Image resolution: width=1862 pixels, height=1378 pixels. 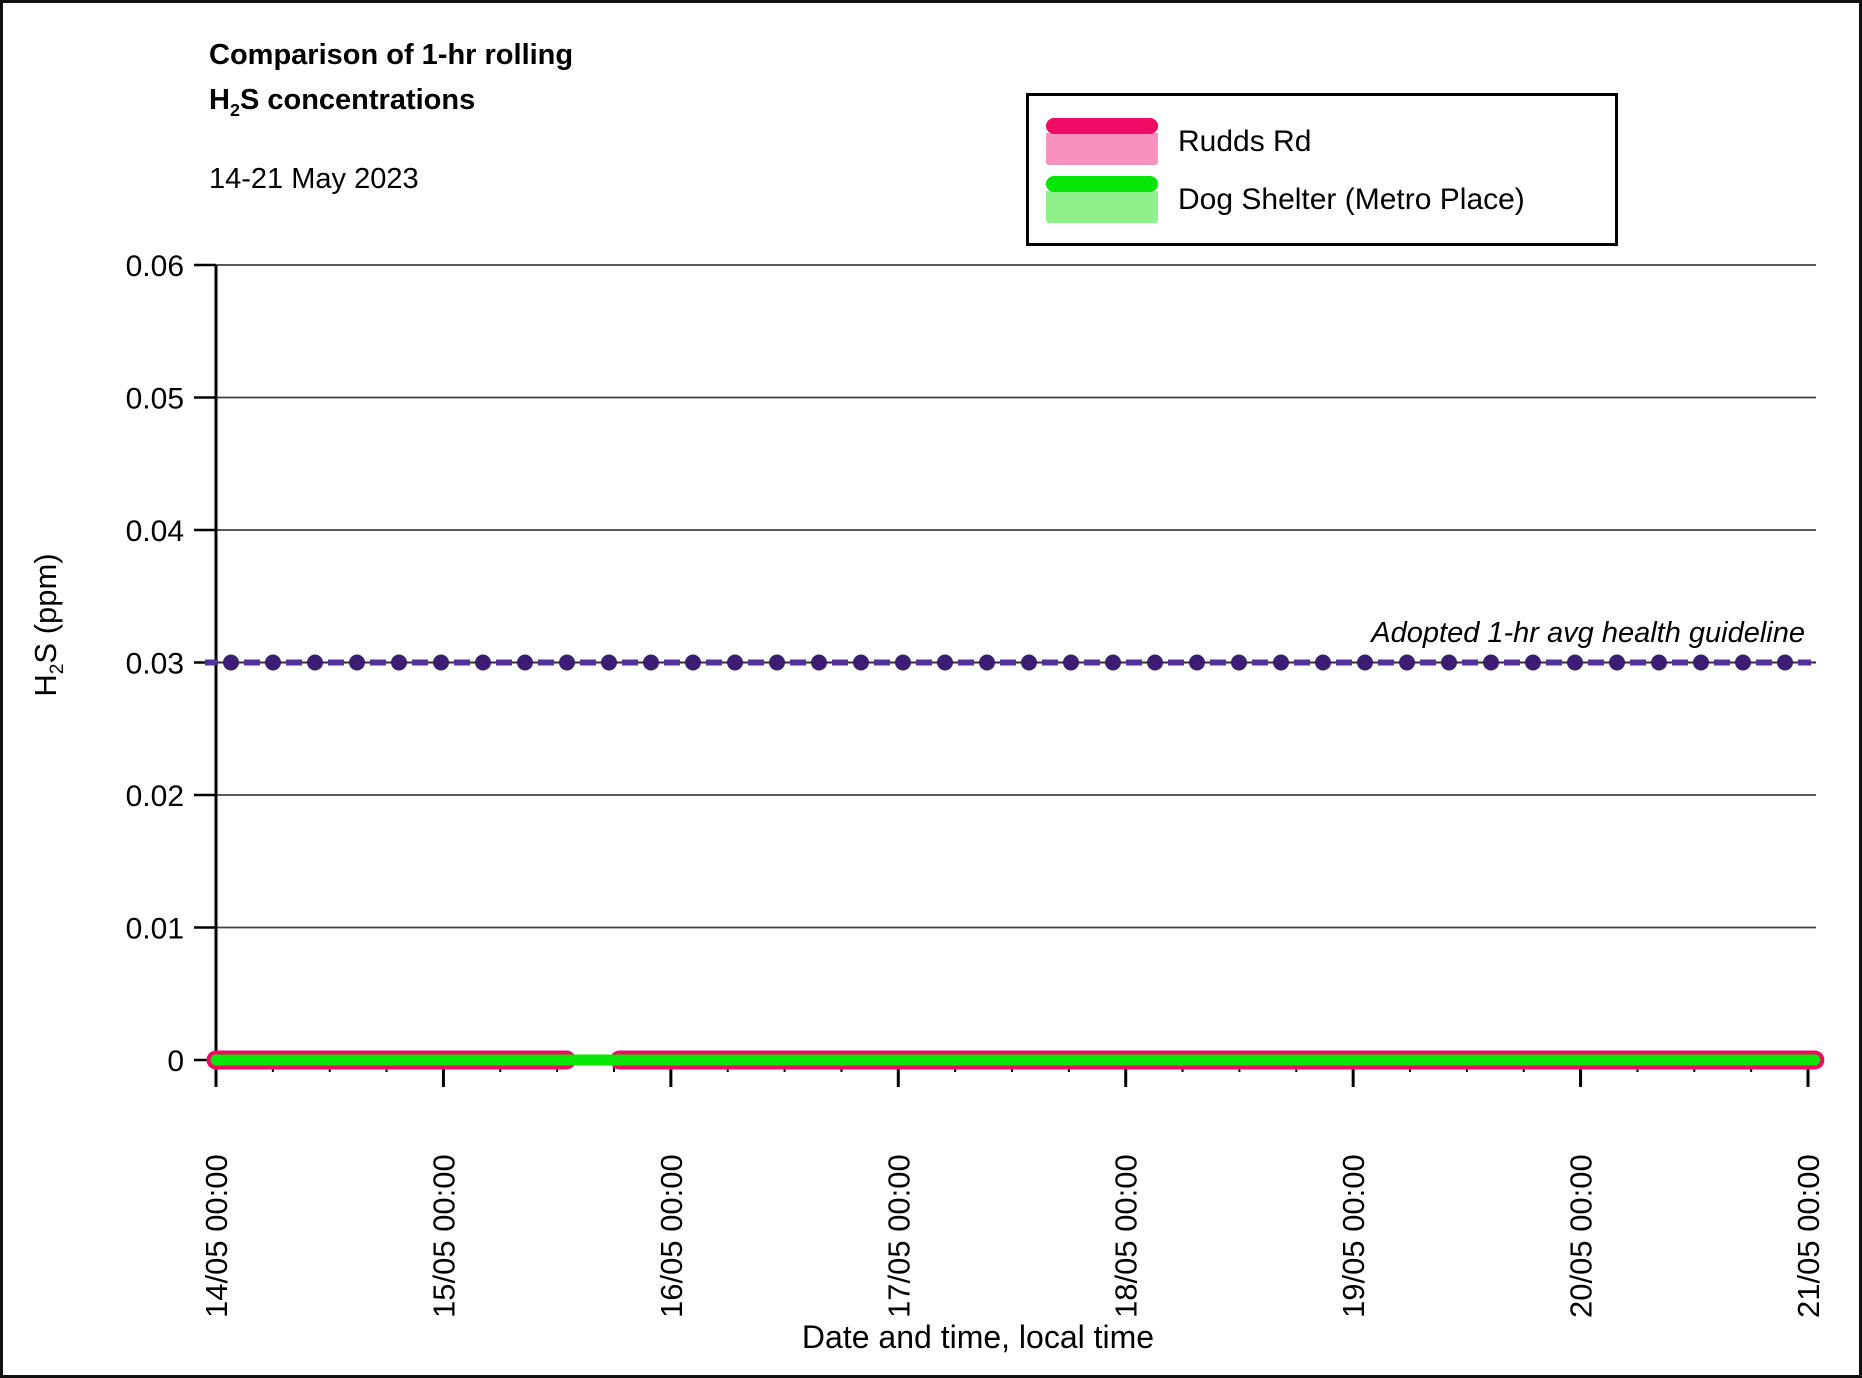 What do you see at coordinates (1102, 149) in the screenshot?
I see `legend-shade-rudds-rd` at bounding box center [1102, 149].